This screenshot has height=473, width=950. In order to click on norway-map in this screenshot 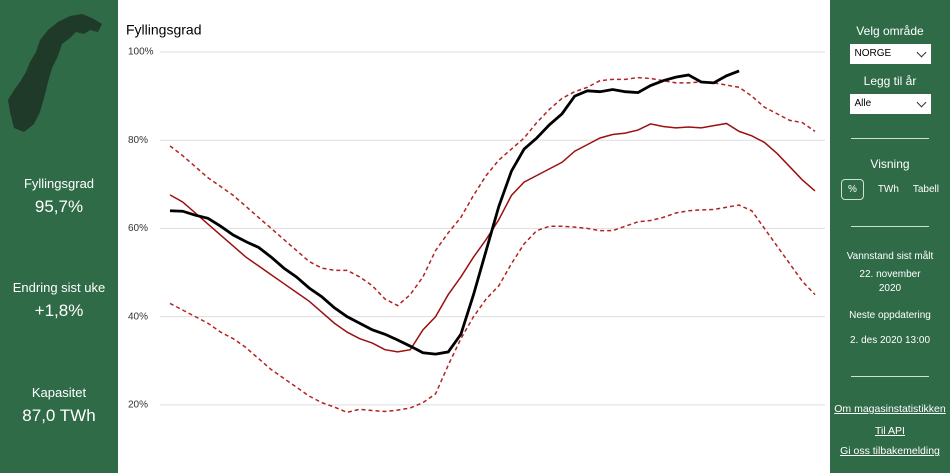, I will do `click(55, 73)`.